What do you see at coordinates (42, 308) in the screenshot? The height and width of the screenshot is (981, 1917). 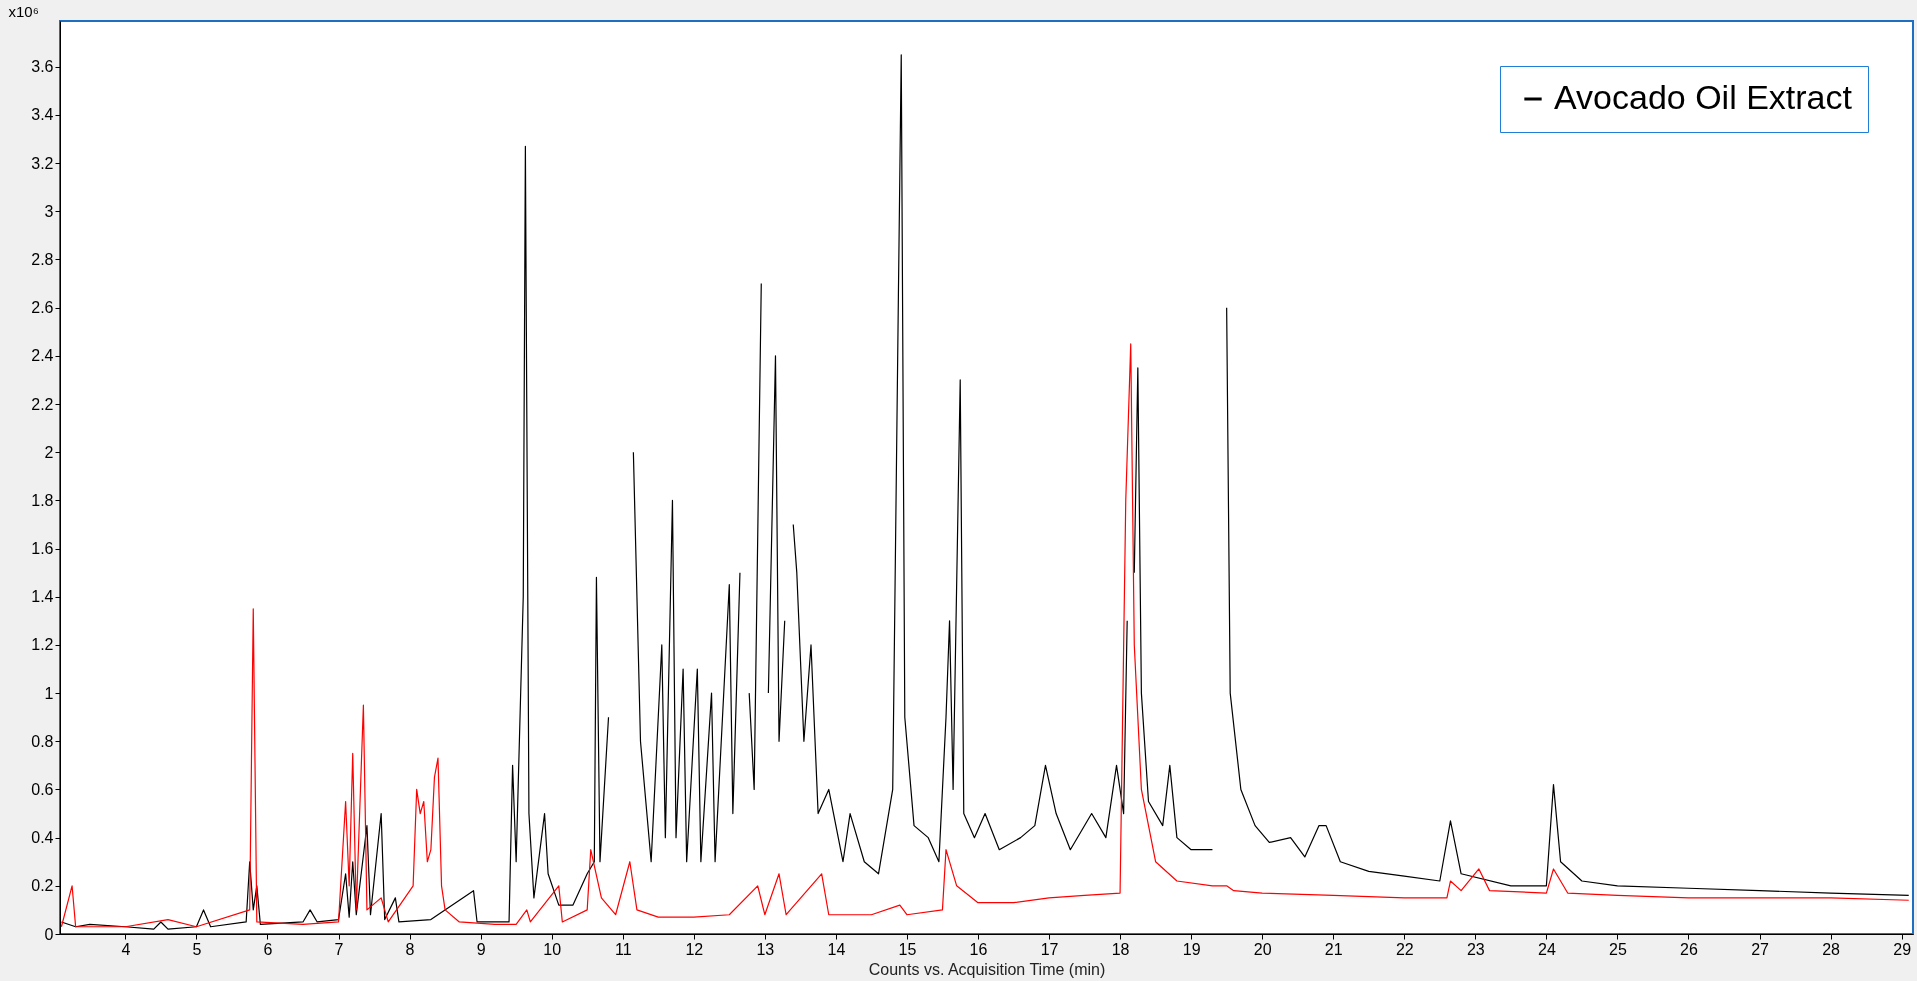 I see `y-tick-label: 2.6` at bounding box center [42, 308].